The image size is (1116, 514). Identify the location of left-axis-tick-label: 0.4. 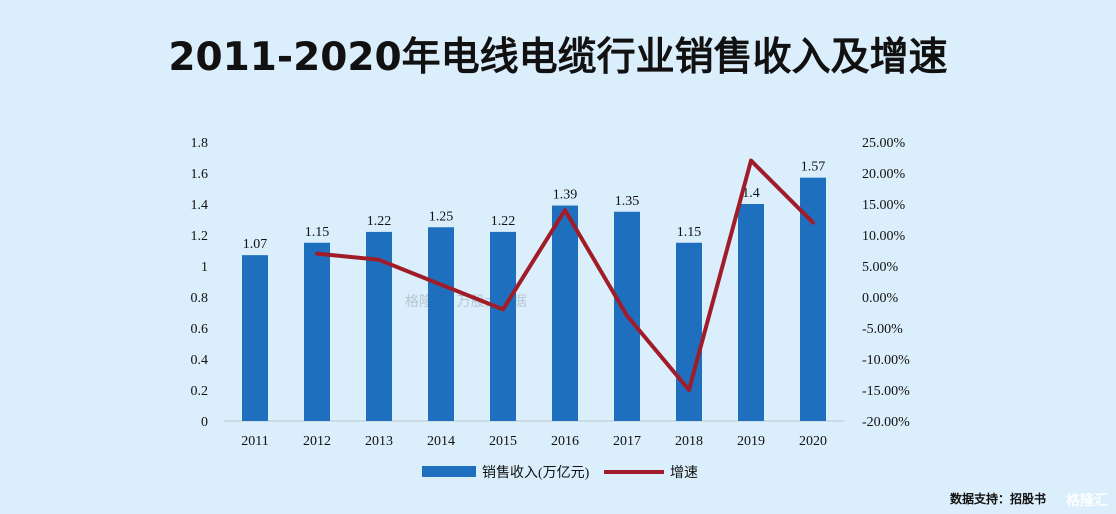
(200, 360).